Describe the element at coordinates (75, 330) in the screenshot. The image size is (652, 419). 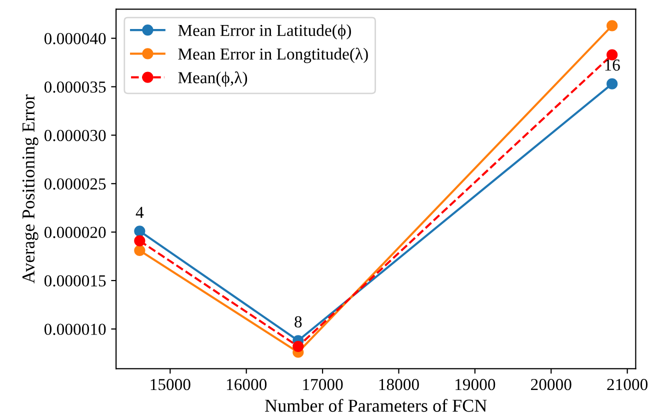
I see `y-tick-label: 0.000010` at that location.